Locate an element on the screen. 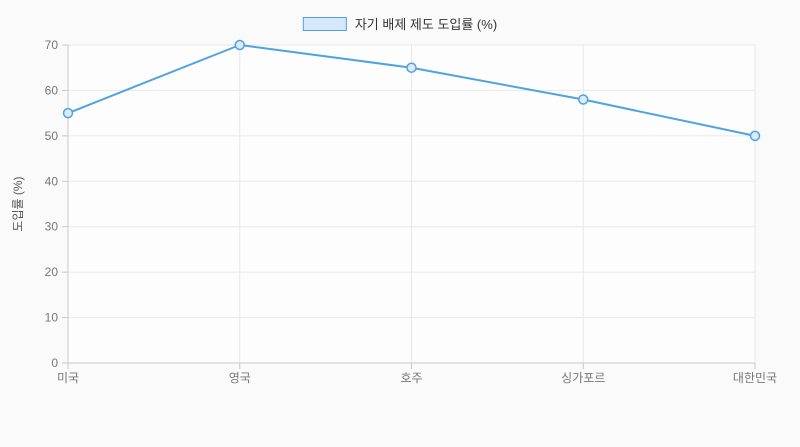 Image resolution: width=800 pixels, height=447 pixels. x-tick-label: 대한민국 is located at coordinates (755, 378).